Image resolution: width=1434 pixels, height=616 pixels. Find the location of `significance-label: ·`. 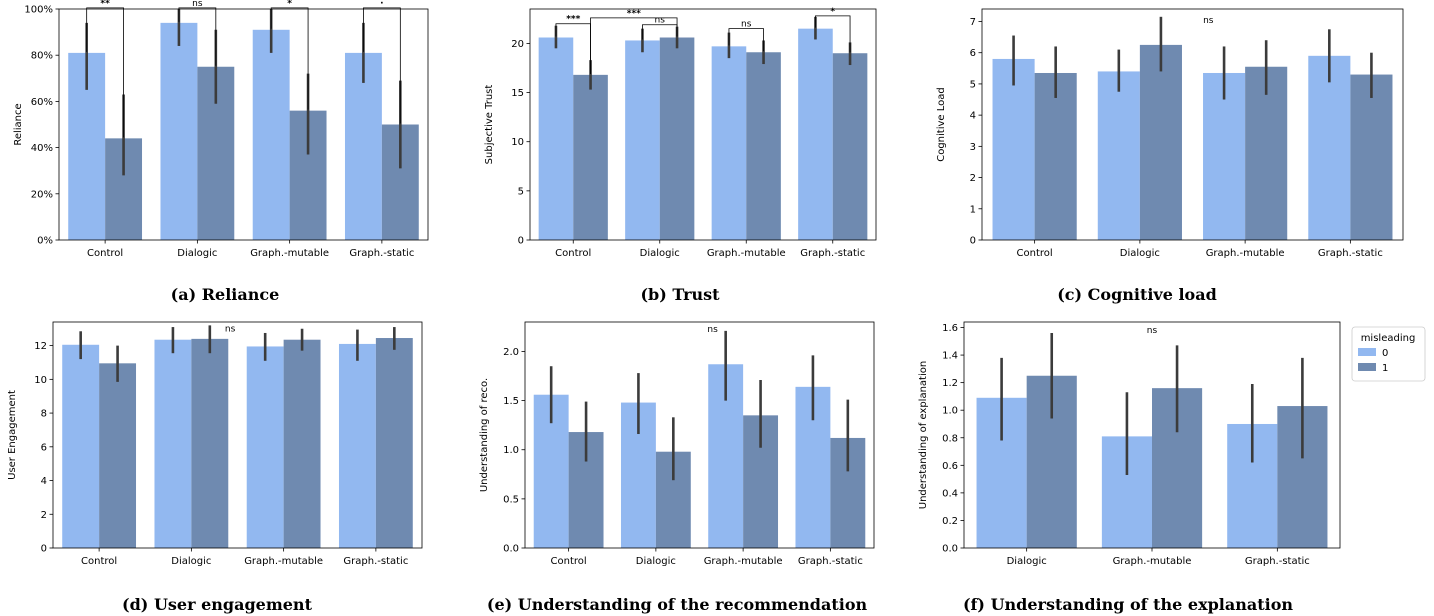

significance-label: · is located at coordinates (381, 4).